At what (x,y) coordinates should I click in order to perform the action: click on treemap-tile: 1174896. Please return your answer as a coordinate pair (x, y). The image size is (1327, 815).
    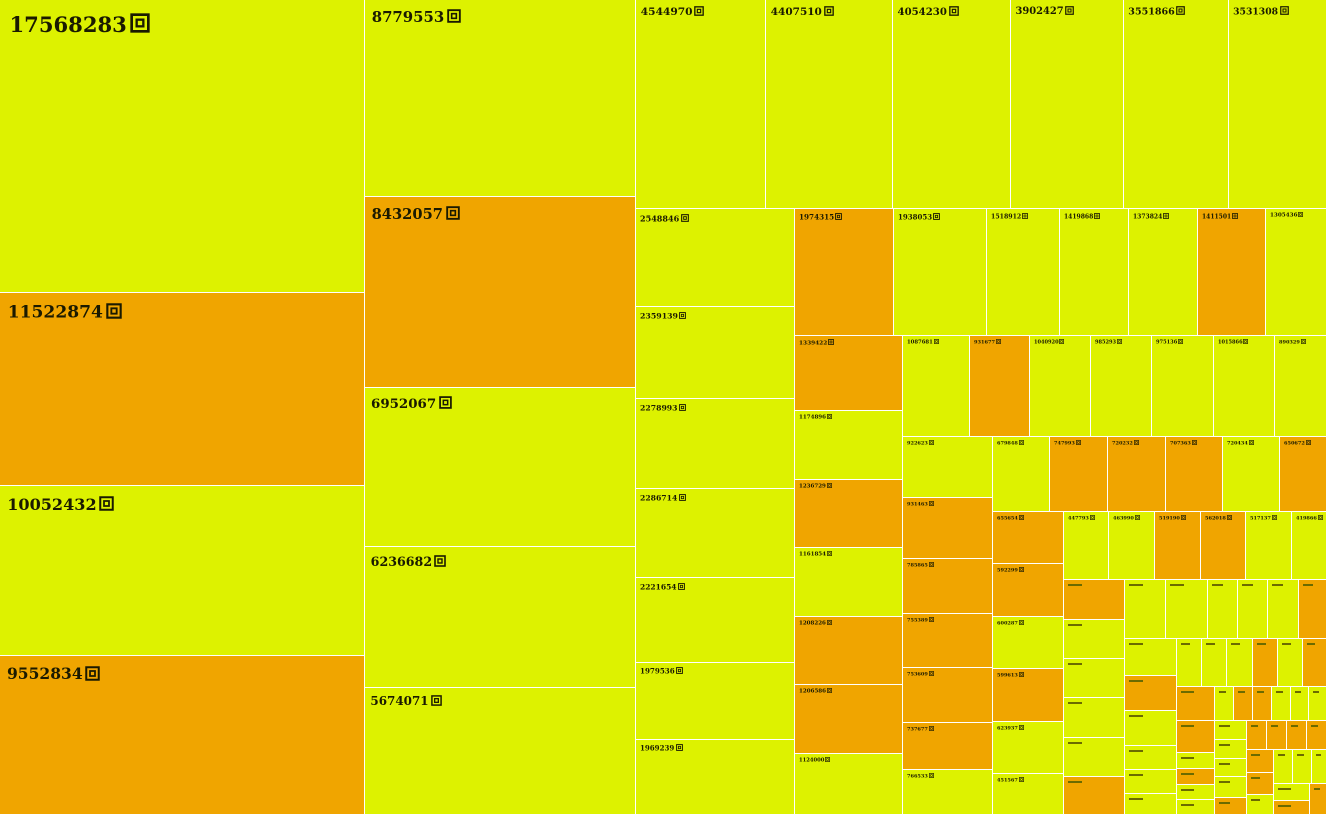
    Looking at the image, I should click on (849, 445).